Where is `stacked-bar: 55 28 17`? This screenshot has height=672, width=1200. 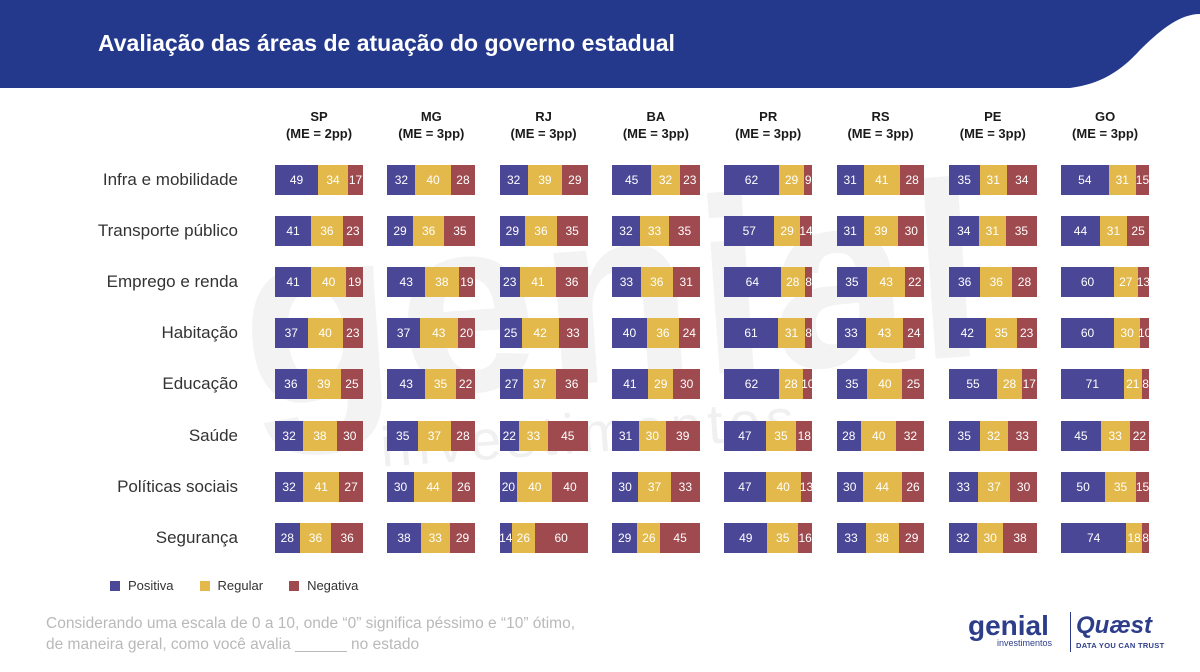
stacked-bar: 55 28 17 is located at coordinates (992, 384).